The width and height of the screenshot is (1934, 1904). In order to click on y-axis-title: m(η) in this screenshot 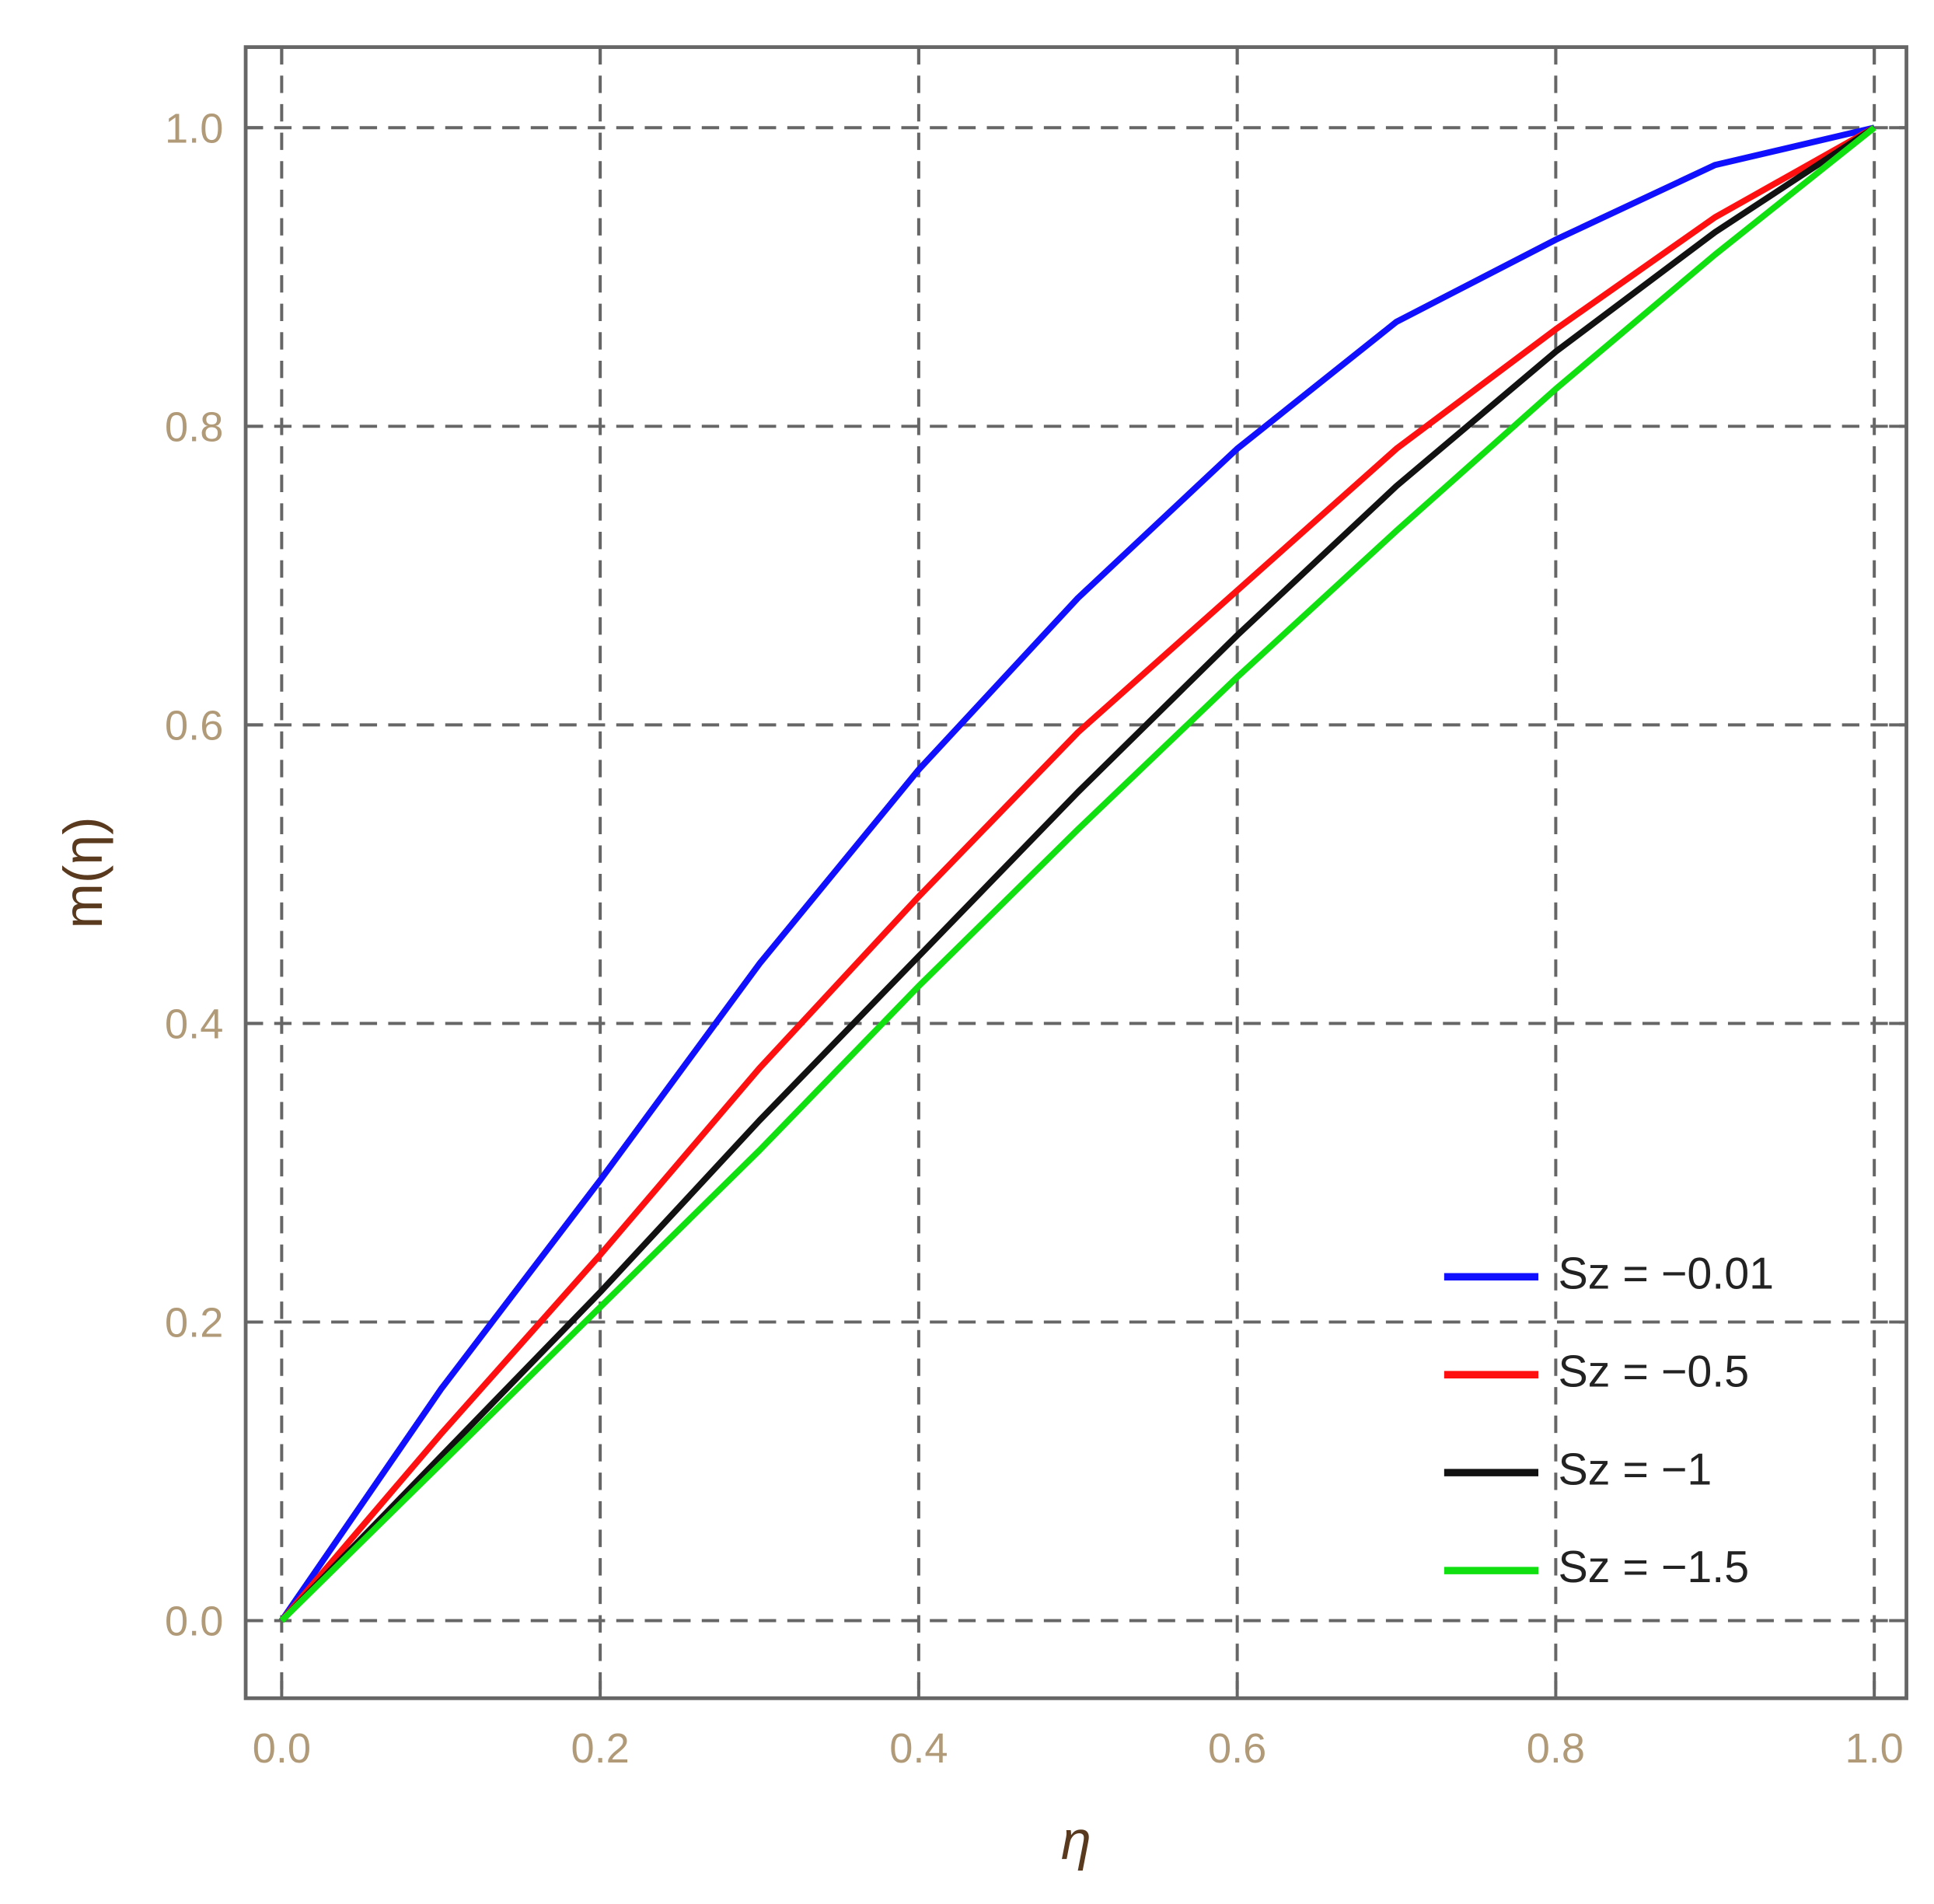, I will do `click(82, 872)`.